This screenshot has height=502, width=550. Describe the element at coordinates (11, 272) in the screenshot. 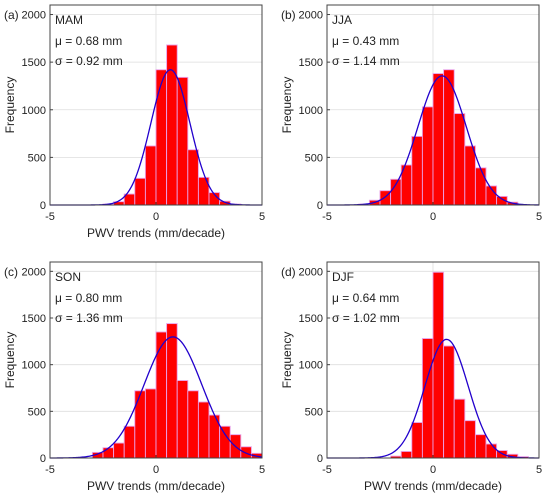

I see `panel-label: (c)` at that location.